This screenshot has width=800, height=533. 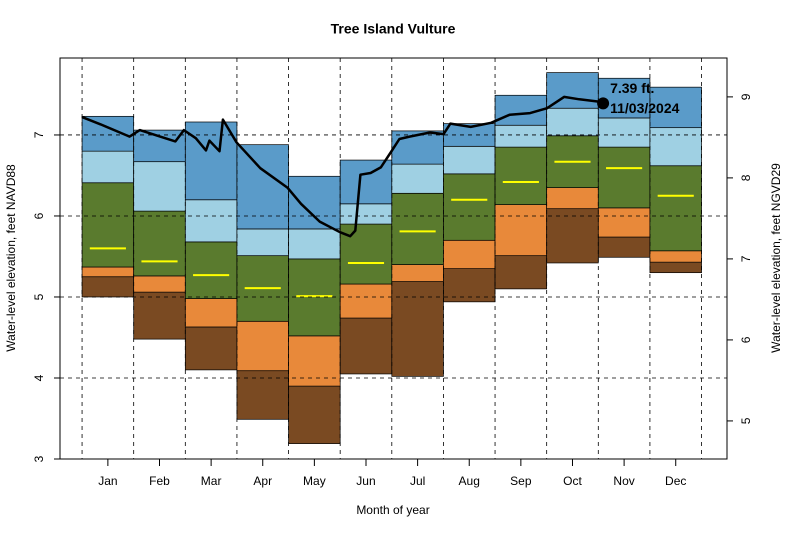 I want to click on y2-tick-label: 5, so click(x=746, y=420).